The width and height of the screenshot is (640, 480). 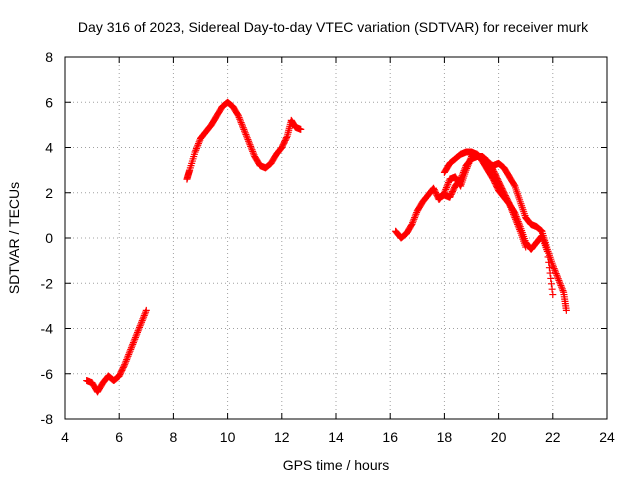 I want to click on y-tick-label: 4, so click(x=49, y=148).